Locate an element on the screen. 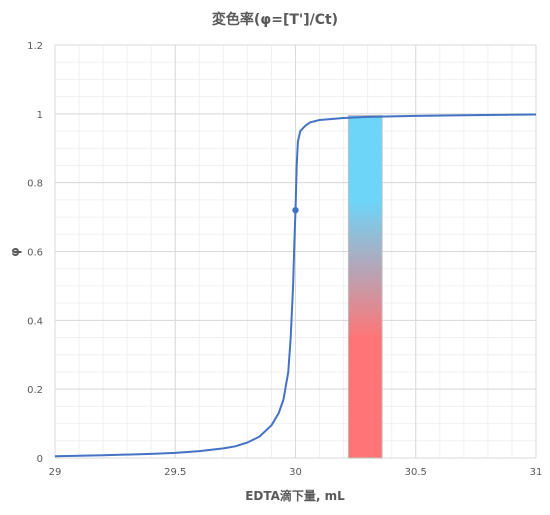  color-band is located at coordinates (365, 287).